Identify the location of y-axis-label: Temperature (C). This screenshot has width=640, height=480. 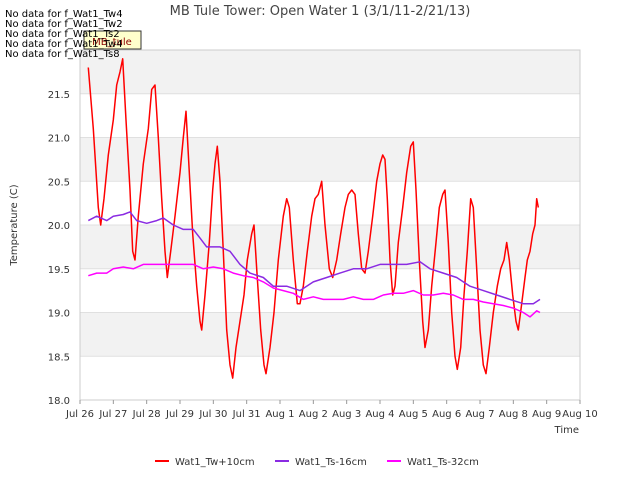
(14, 225).